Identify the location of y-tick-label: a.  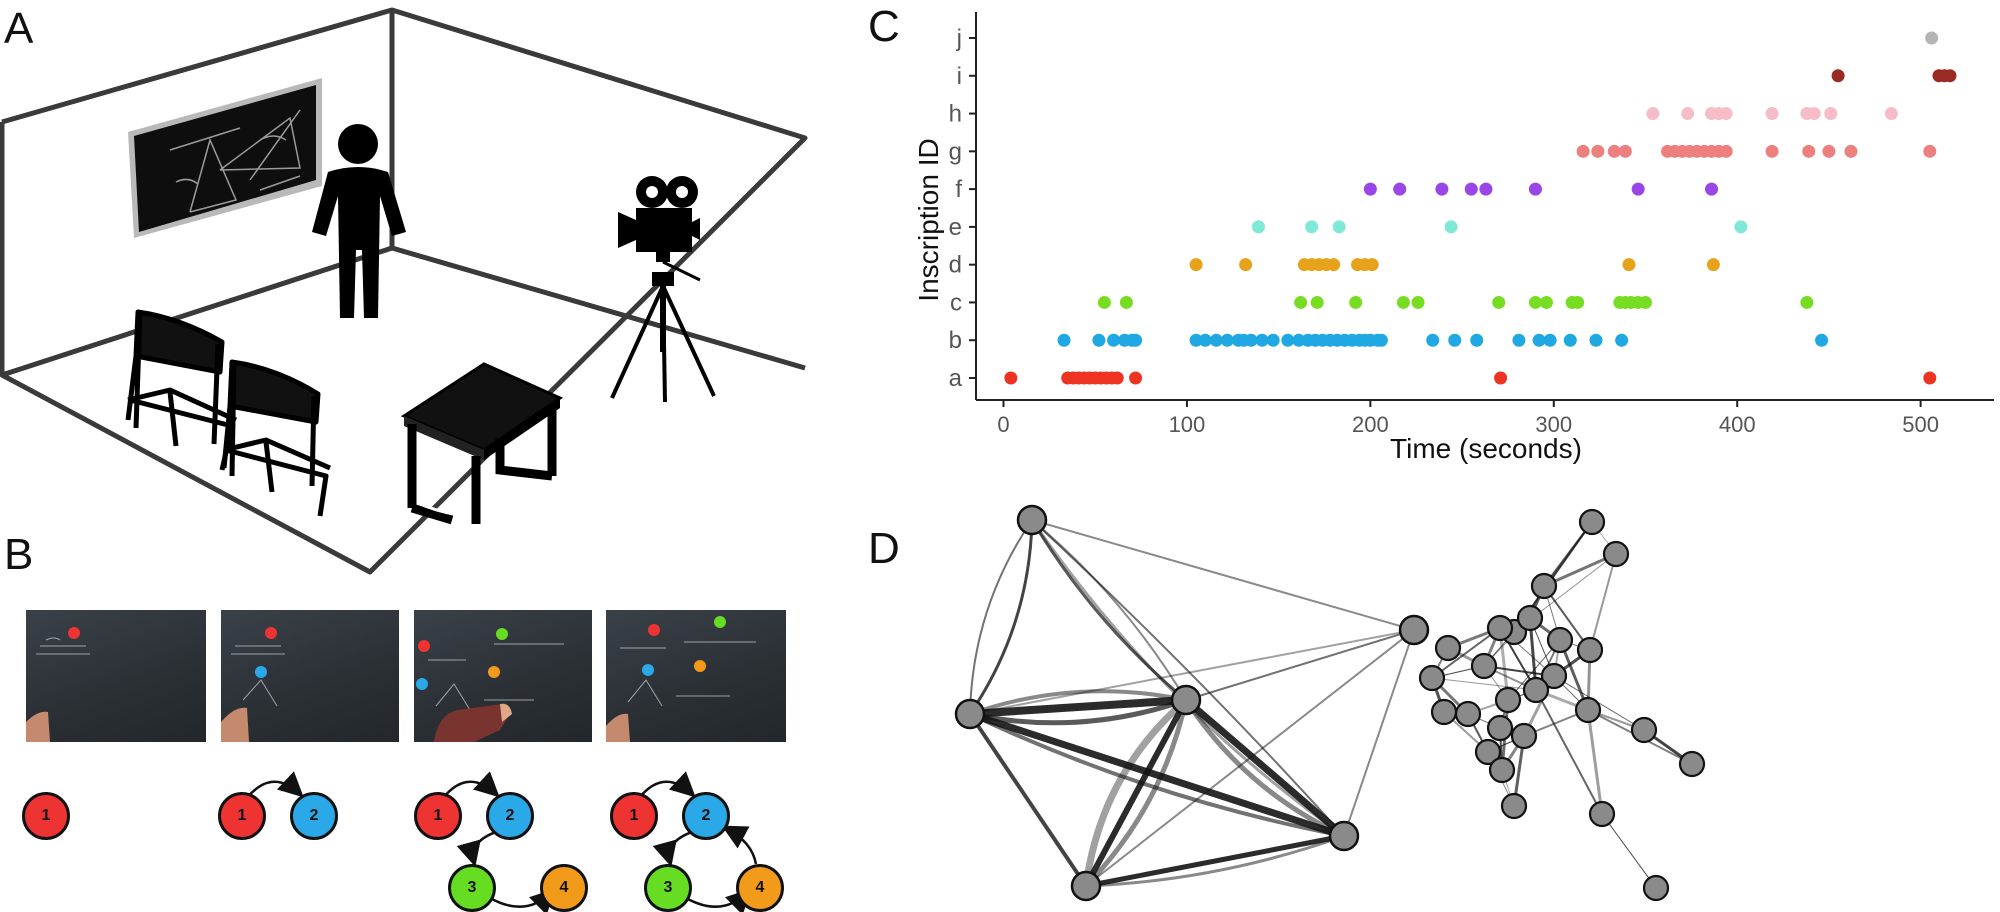
(956, 378).